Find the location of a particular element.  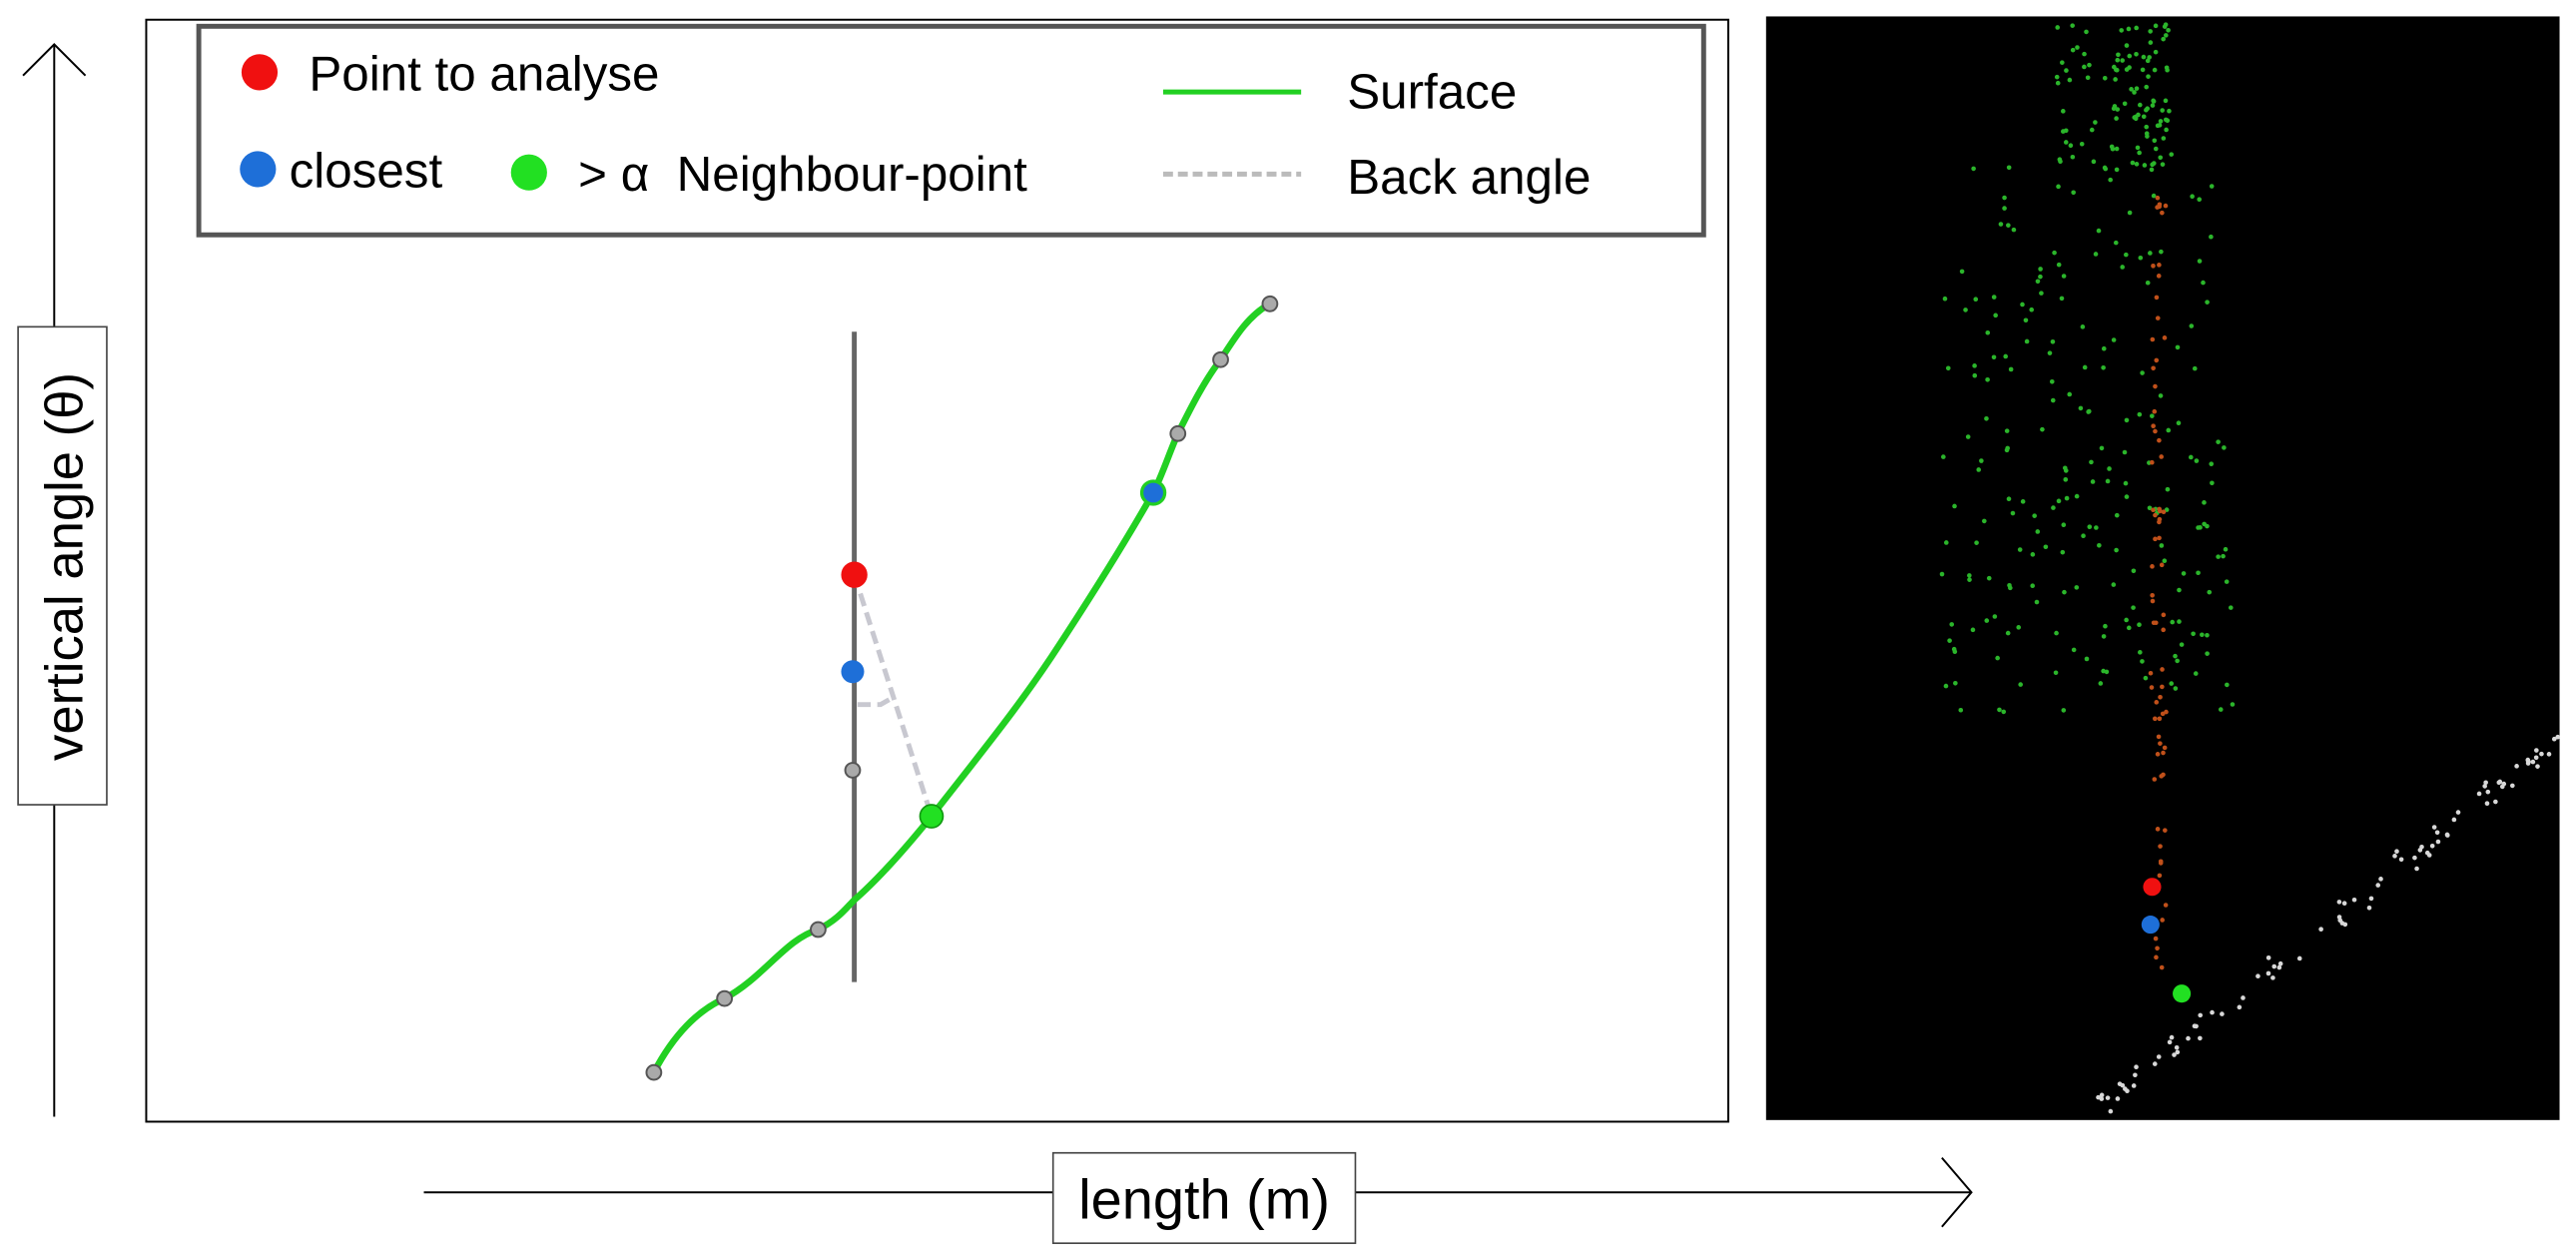

y-label-box is located at coordinates (62, 565).